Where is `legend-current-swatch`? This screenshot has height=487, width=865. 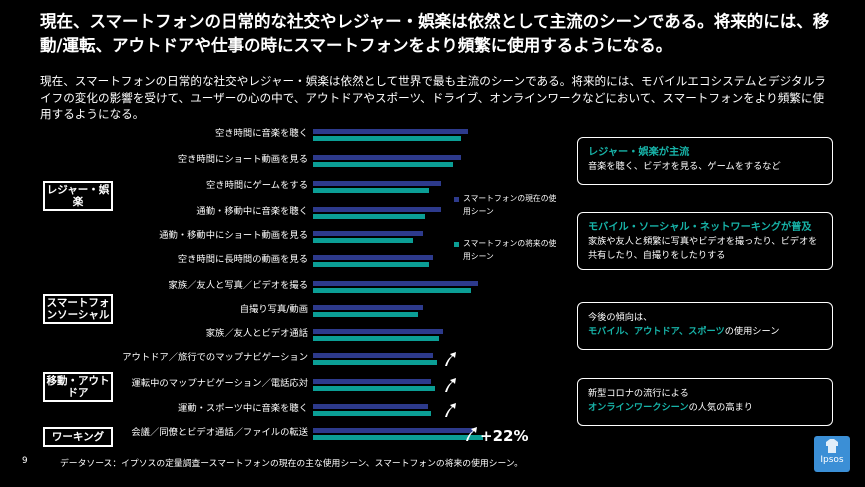 legend-current-swatch is located at coordinates (456, 199).